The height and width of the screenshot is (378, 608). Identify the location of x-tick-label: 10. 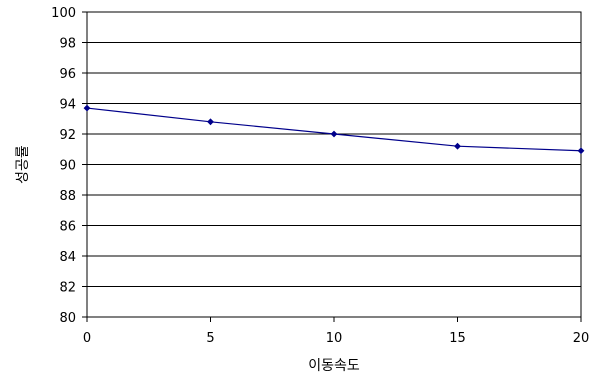
(334, 338).